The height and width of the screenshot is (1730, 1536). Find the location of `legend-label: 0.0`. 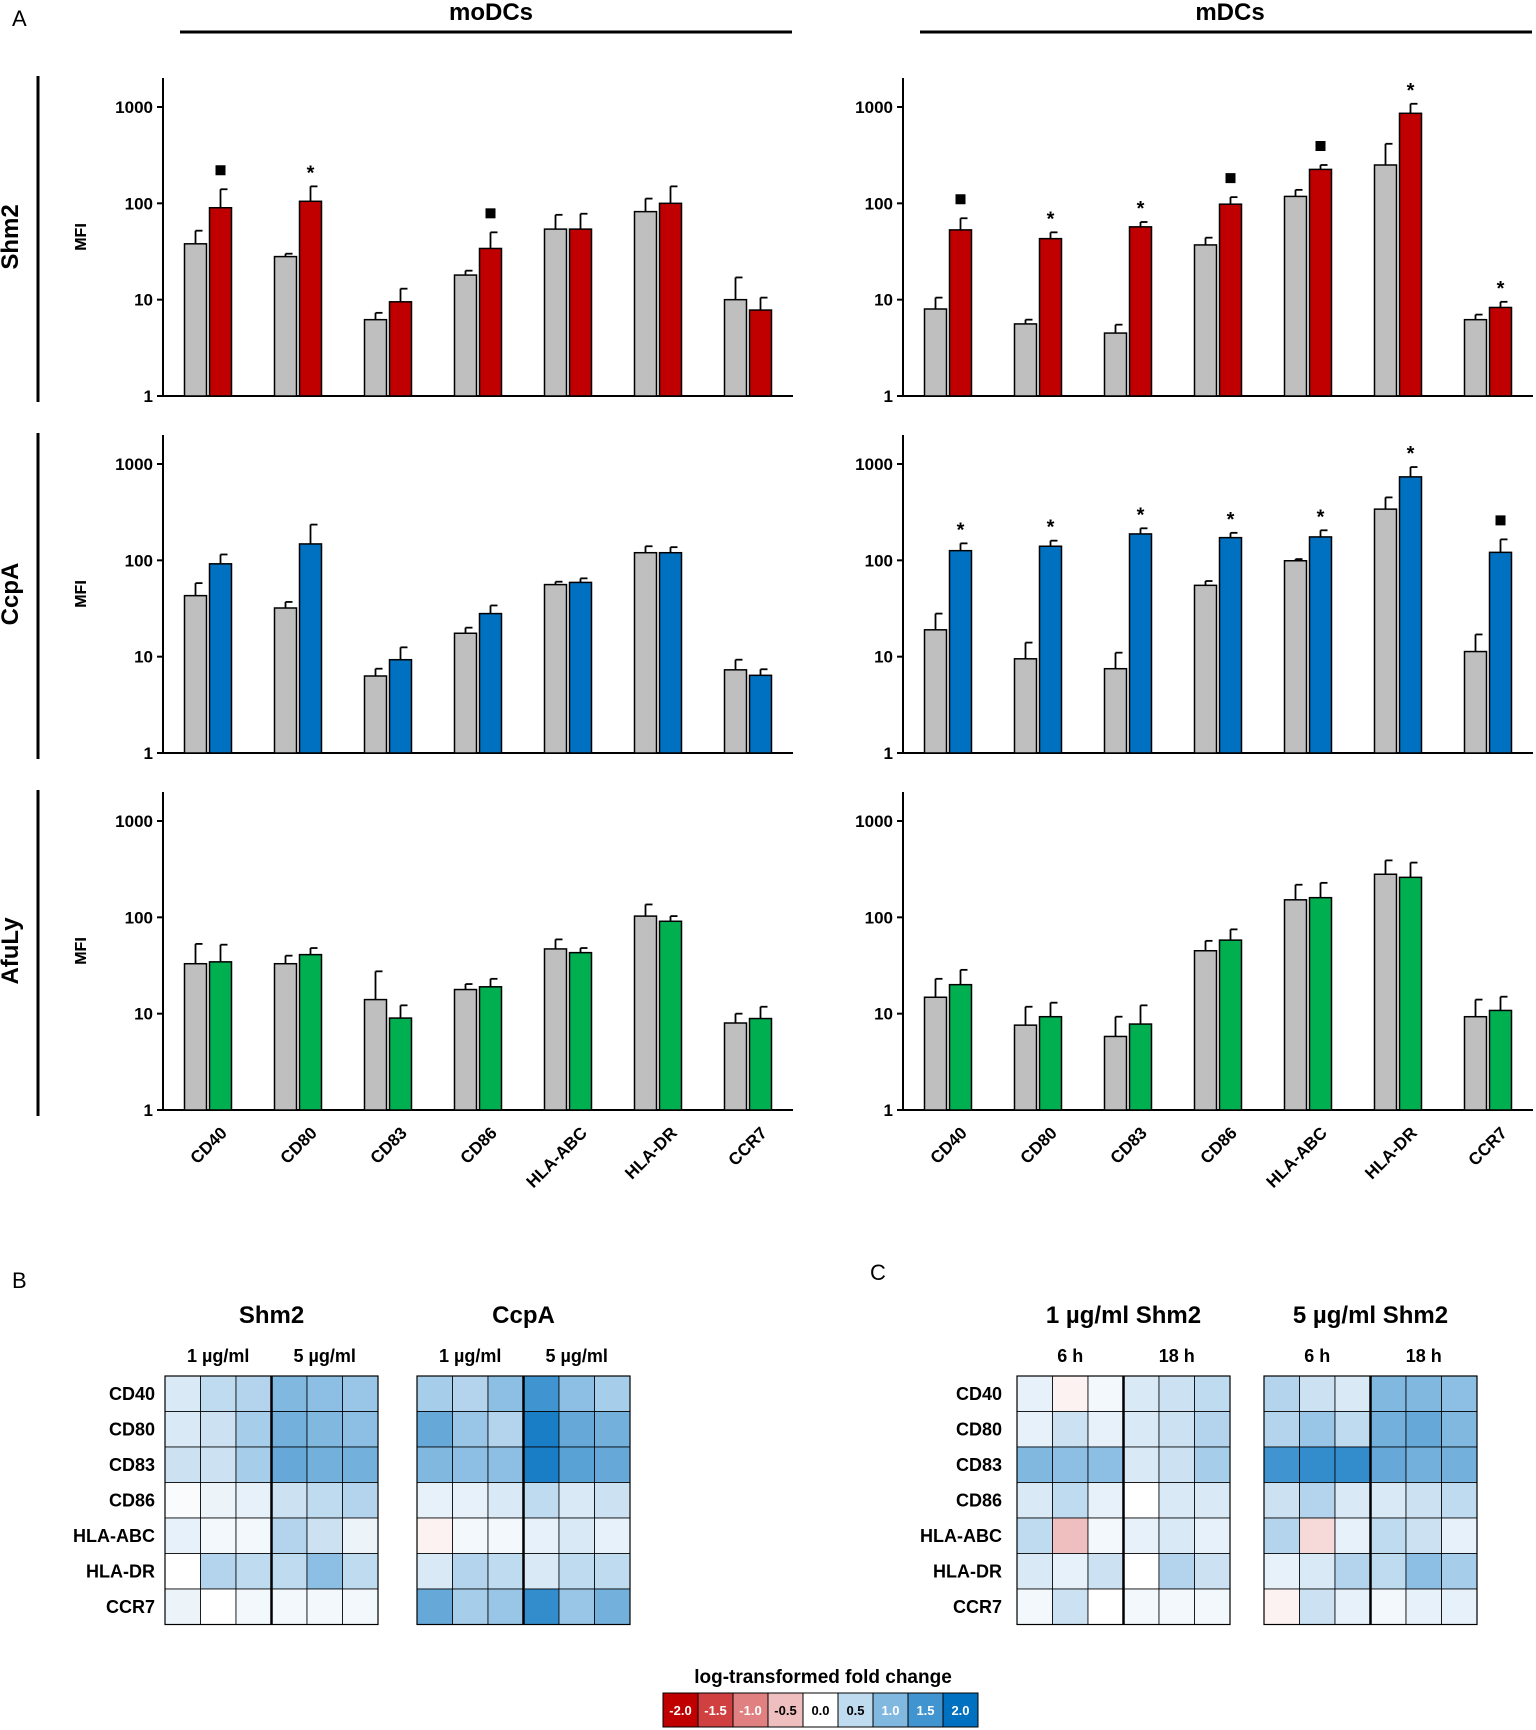

legend-label: 0.0 is located at coordinates (820, 1710).